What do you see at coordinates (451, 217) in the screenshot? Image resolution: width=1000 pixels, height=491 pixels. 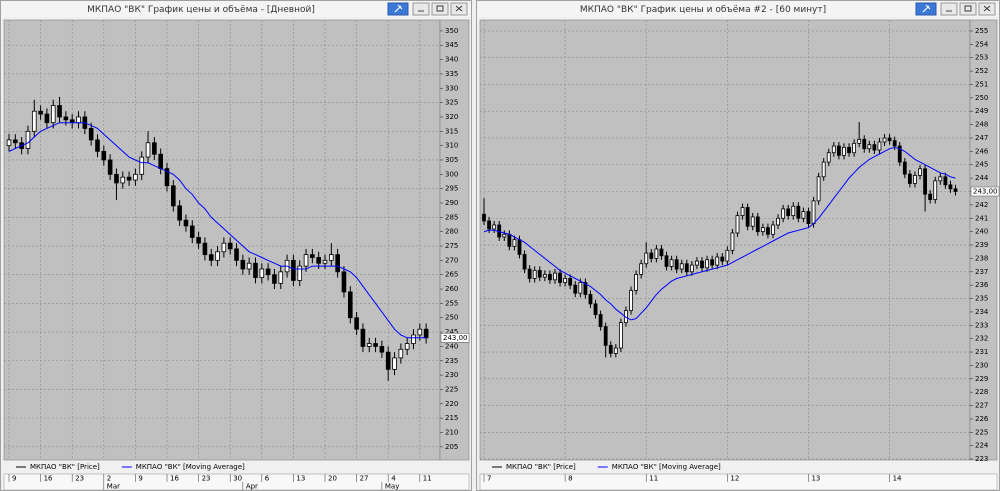 I see `y-tick-label: 285` at bounding box center [451, 217].